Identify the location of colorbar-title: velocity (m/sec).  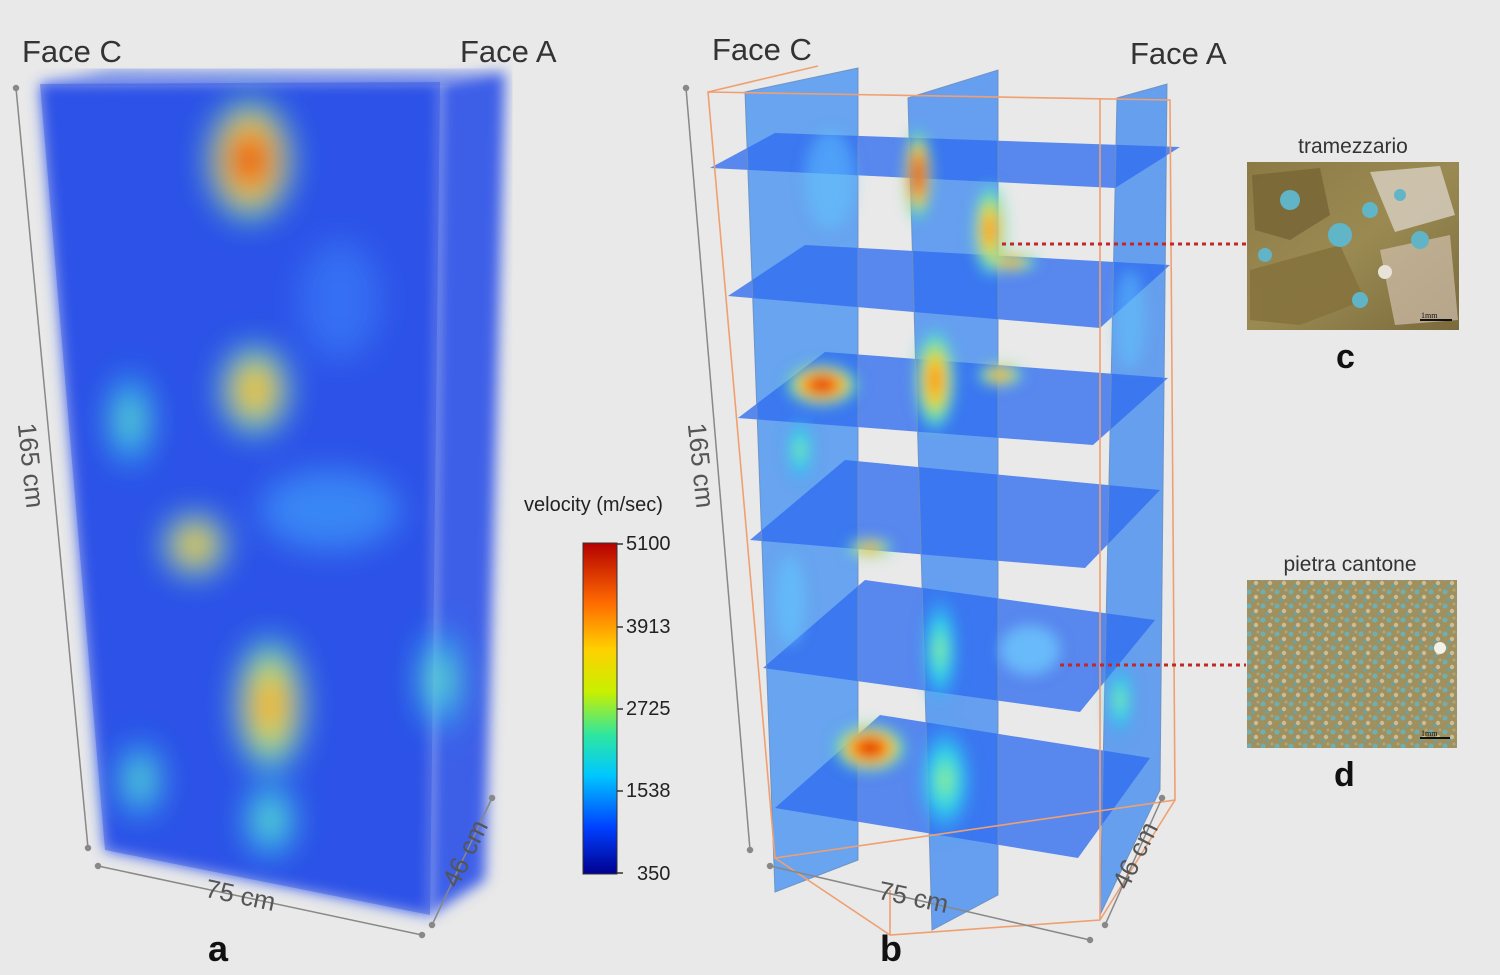
(593, 505).